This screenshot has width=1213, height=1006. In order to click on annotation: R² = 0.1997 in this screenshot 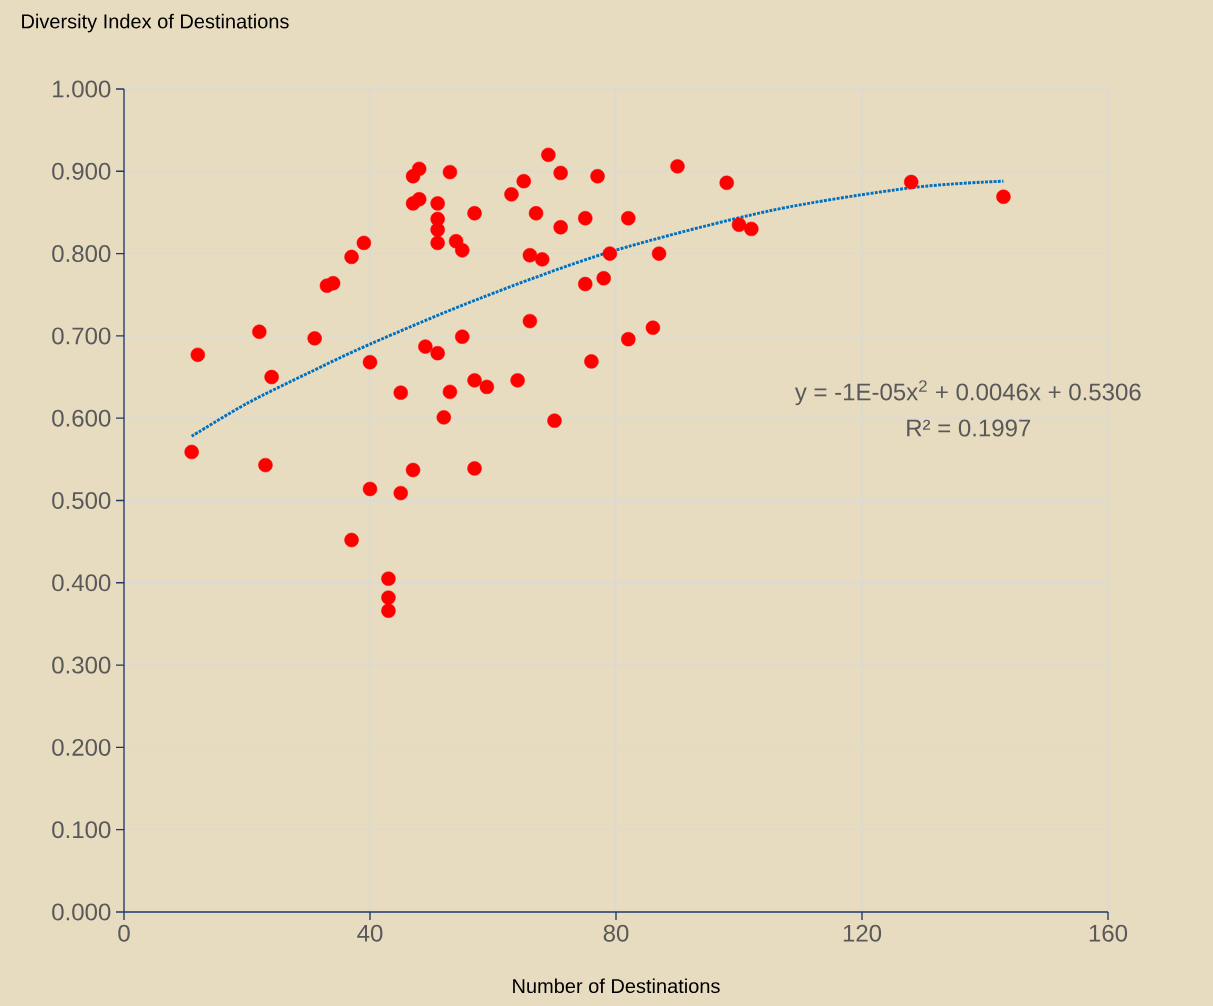, I will do `click(969, 428)`.